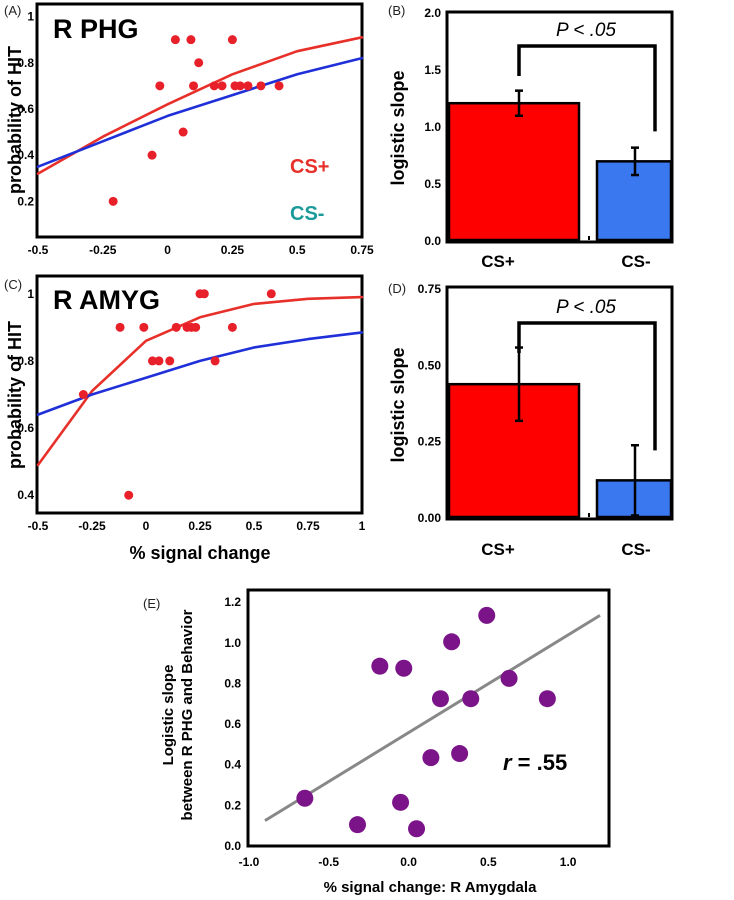 This screenshot has width=734, height=900. What do you see at coordinates (25, 361) in the screenshot?
I see `panel-c-ytick-label: 0.8` at bounding box center [25, 361].